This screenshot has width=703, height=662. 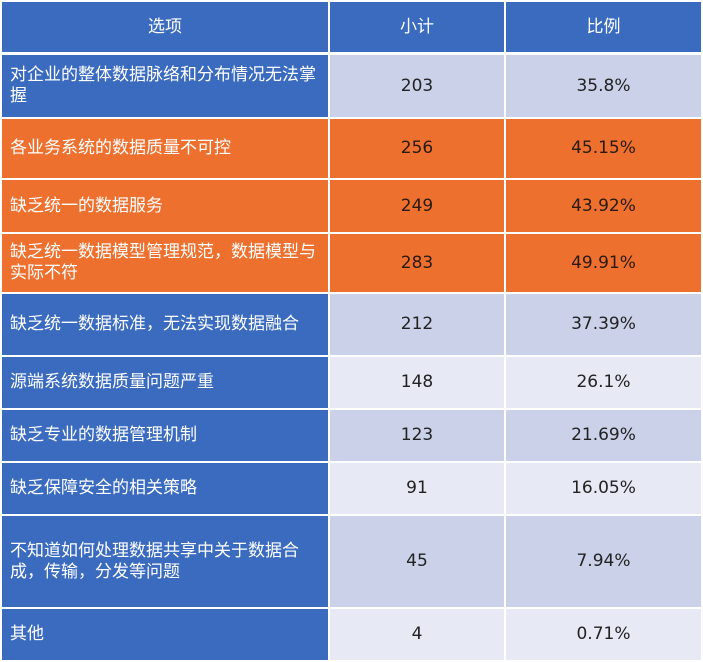 I want to click on option-cell: 缺乏统一的数据服务, so click(x=166, y=206).